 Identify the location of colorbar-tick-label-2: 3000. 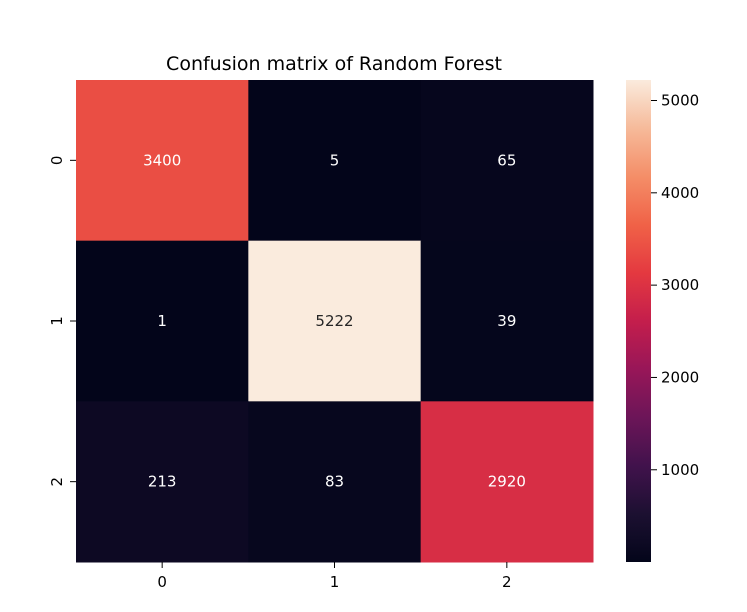
(680, 285).